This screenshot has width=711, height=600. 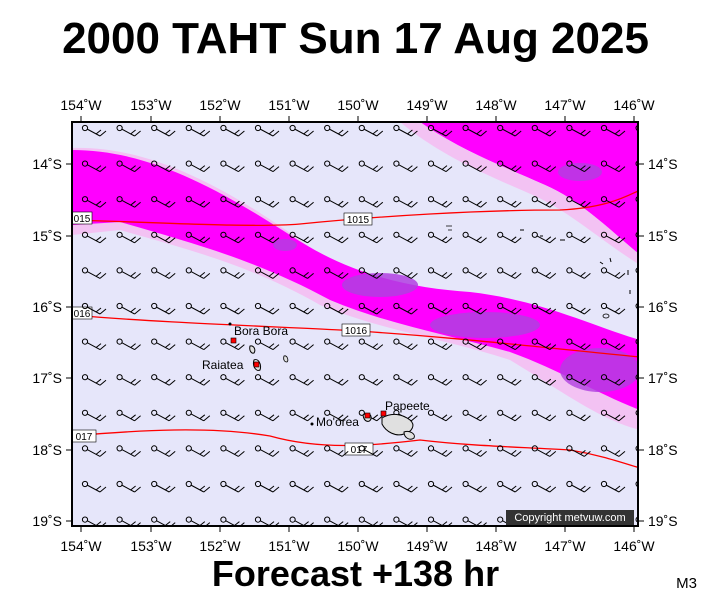 I want to click on wind-band-upper, so click(x=529, y=188).